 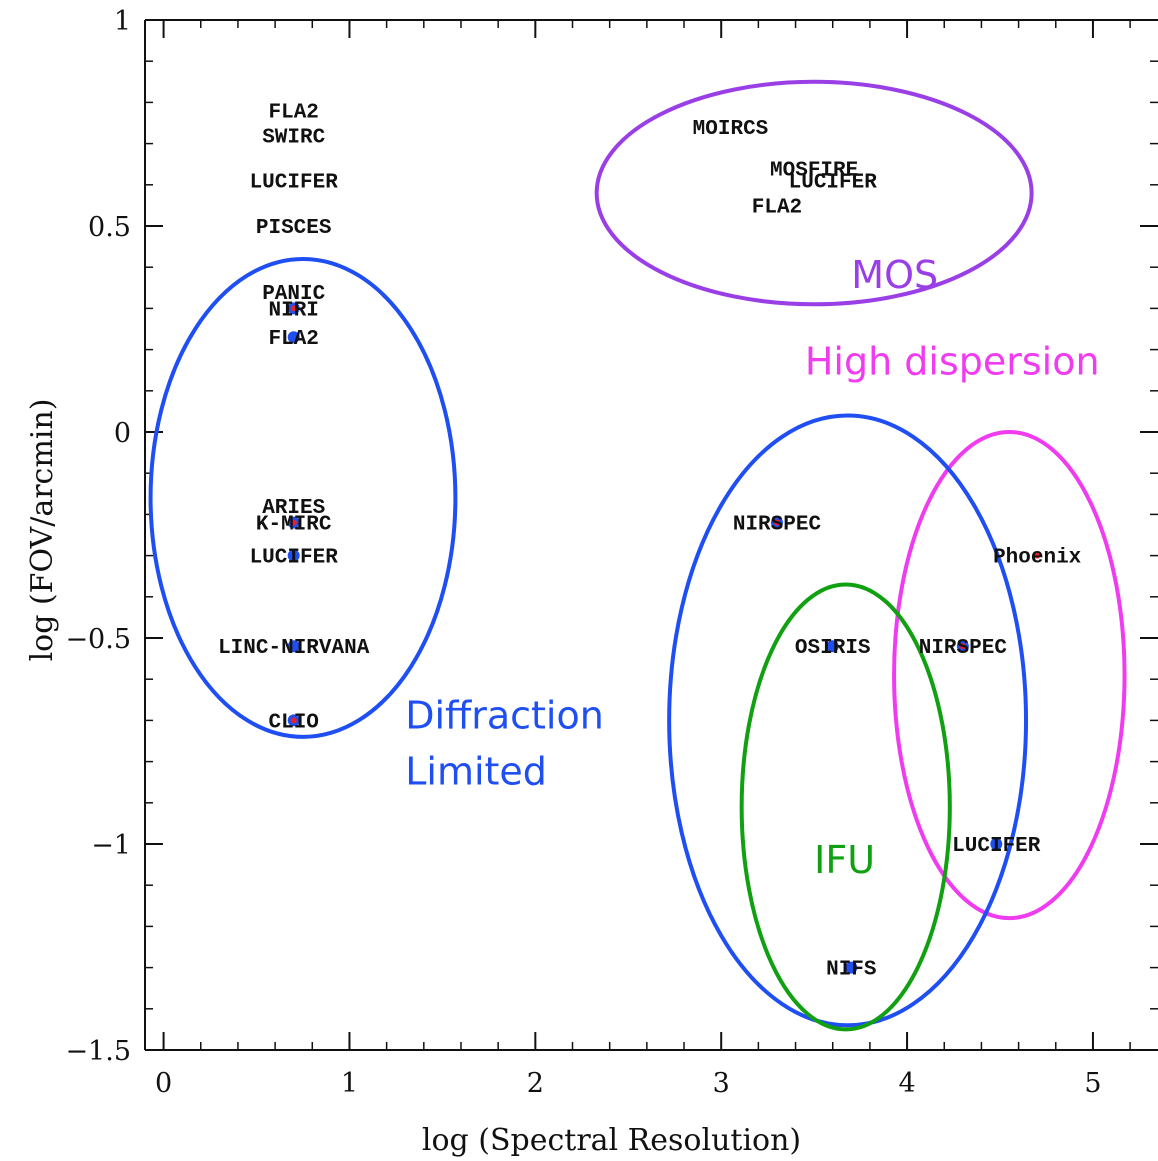 I want to click on region-label: IFU, so click(x=844, y=860).